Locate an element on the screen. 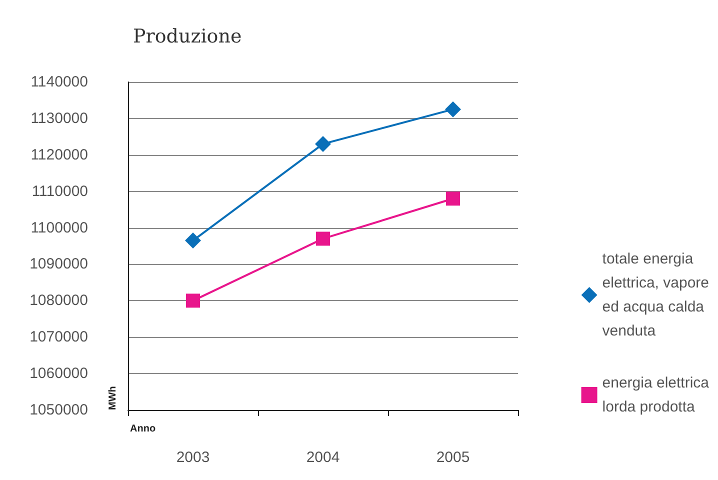  x-tick-label: 2005 is located at coordinates (453, 457).